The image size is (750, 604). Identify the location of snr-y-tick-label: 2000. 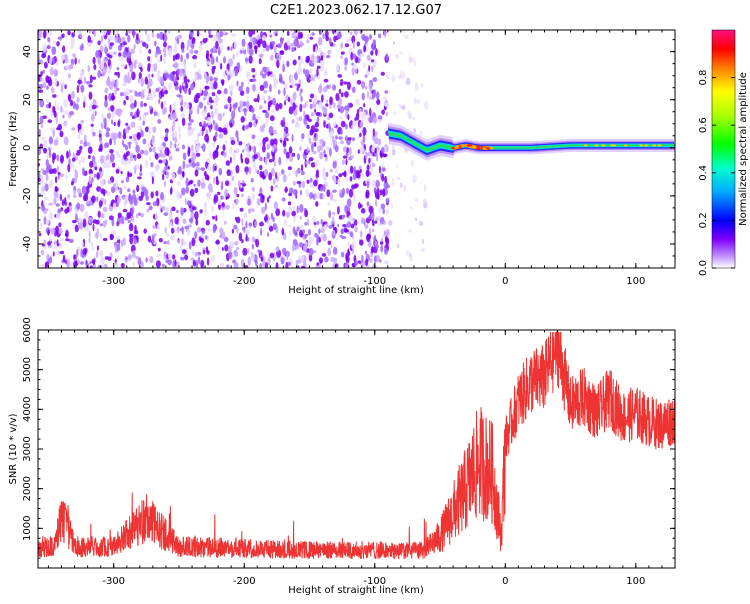
(27, 488).